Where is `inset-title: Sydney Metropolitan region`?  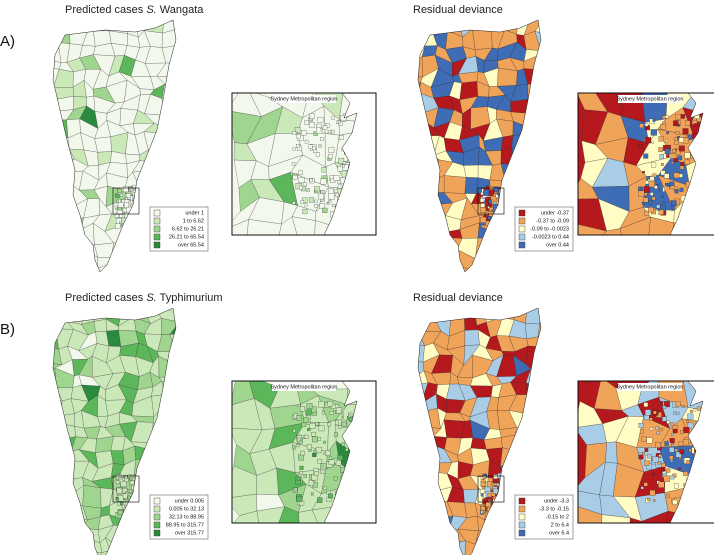
inset-title: Sydney Metropolitan region is located at coordinates (650, 99).